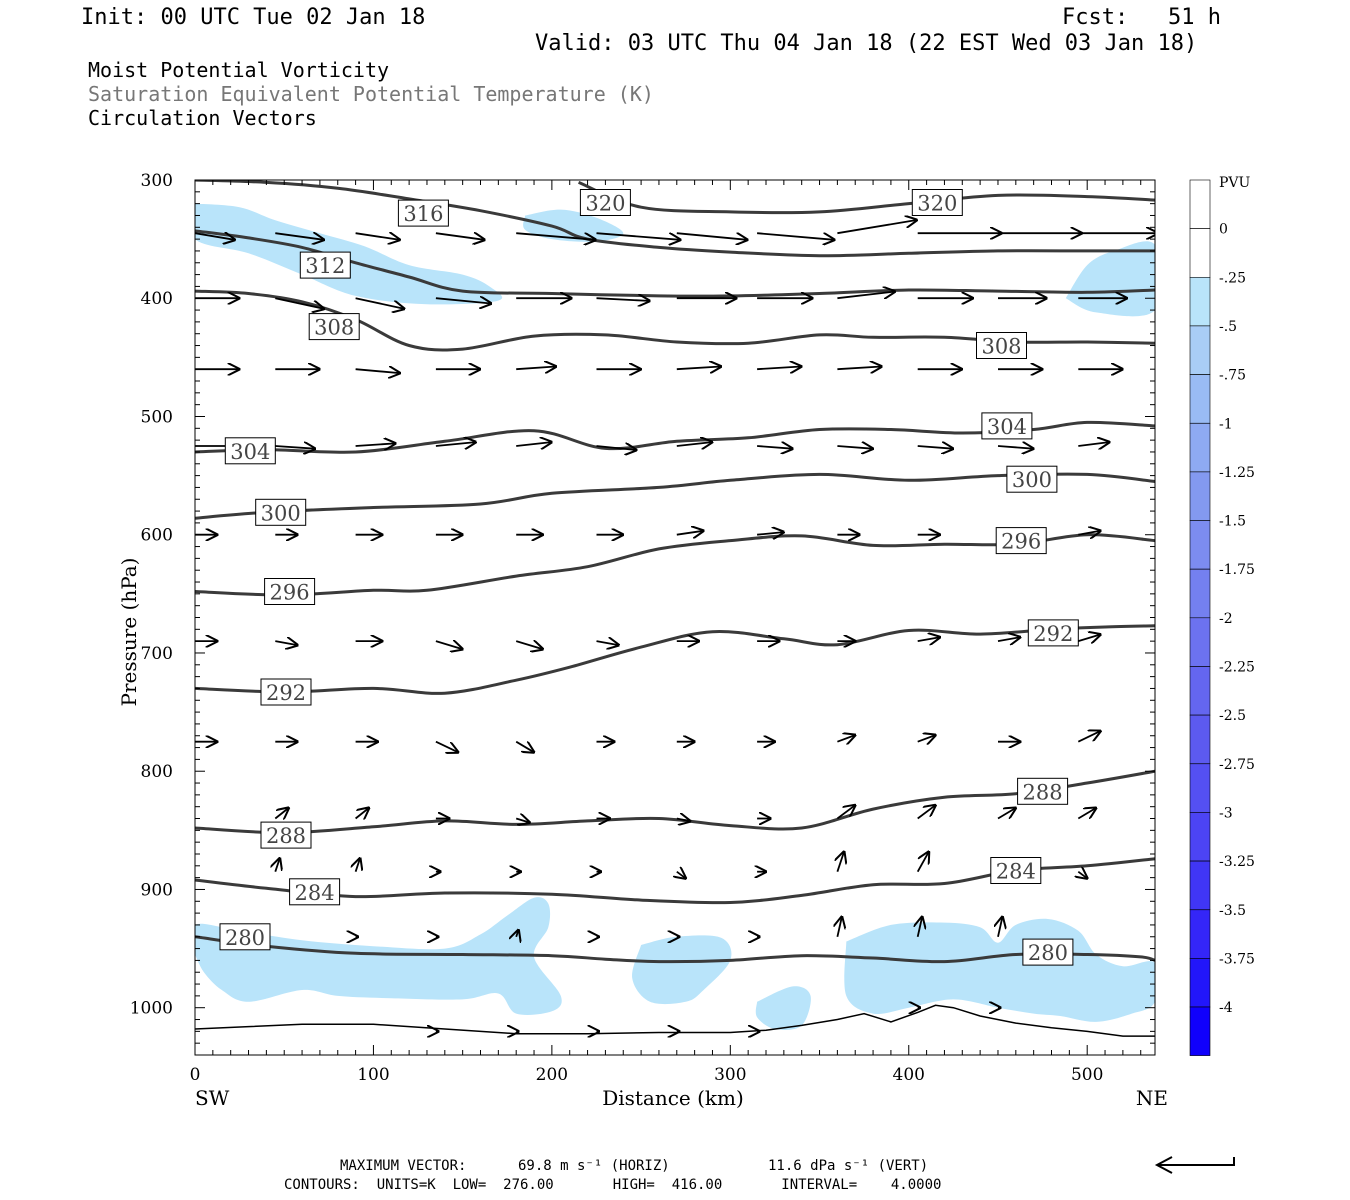 This screenshot has height=1200, width=1350. Describe the element at coordinates (157, 536) in the screenshot. I see `y-tick-label: 600` at that location.